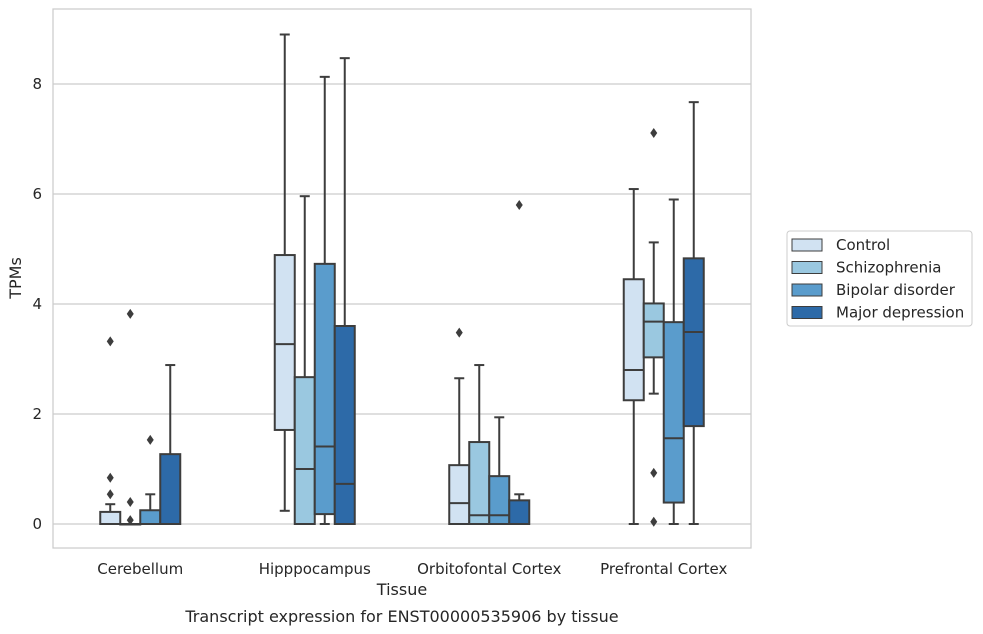  Describe the element at coordinates (863, 245) in the screenshot. I see `legend-label: Control` at that location.